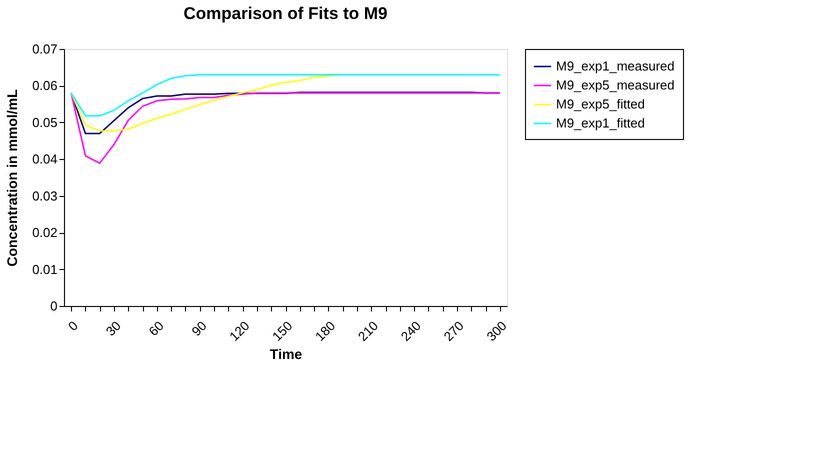  What do you see at coordinates (239, 331) in the screenshot?
I see `x-tick-label: 120` at bounding box center [239, 331].